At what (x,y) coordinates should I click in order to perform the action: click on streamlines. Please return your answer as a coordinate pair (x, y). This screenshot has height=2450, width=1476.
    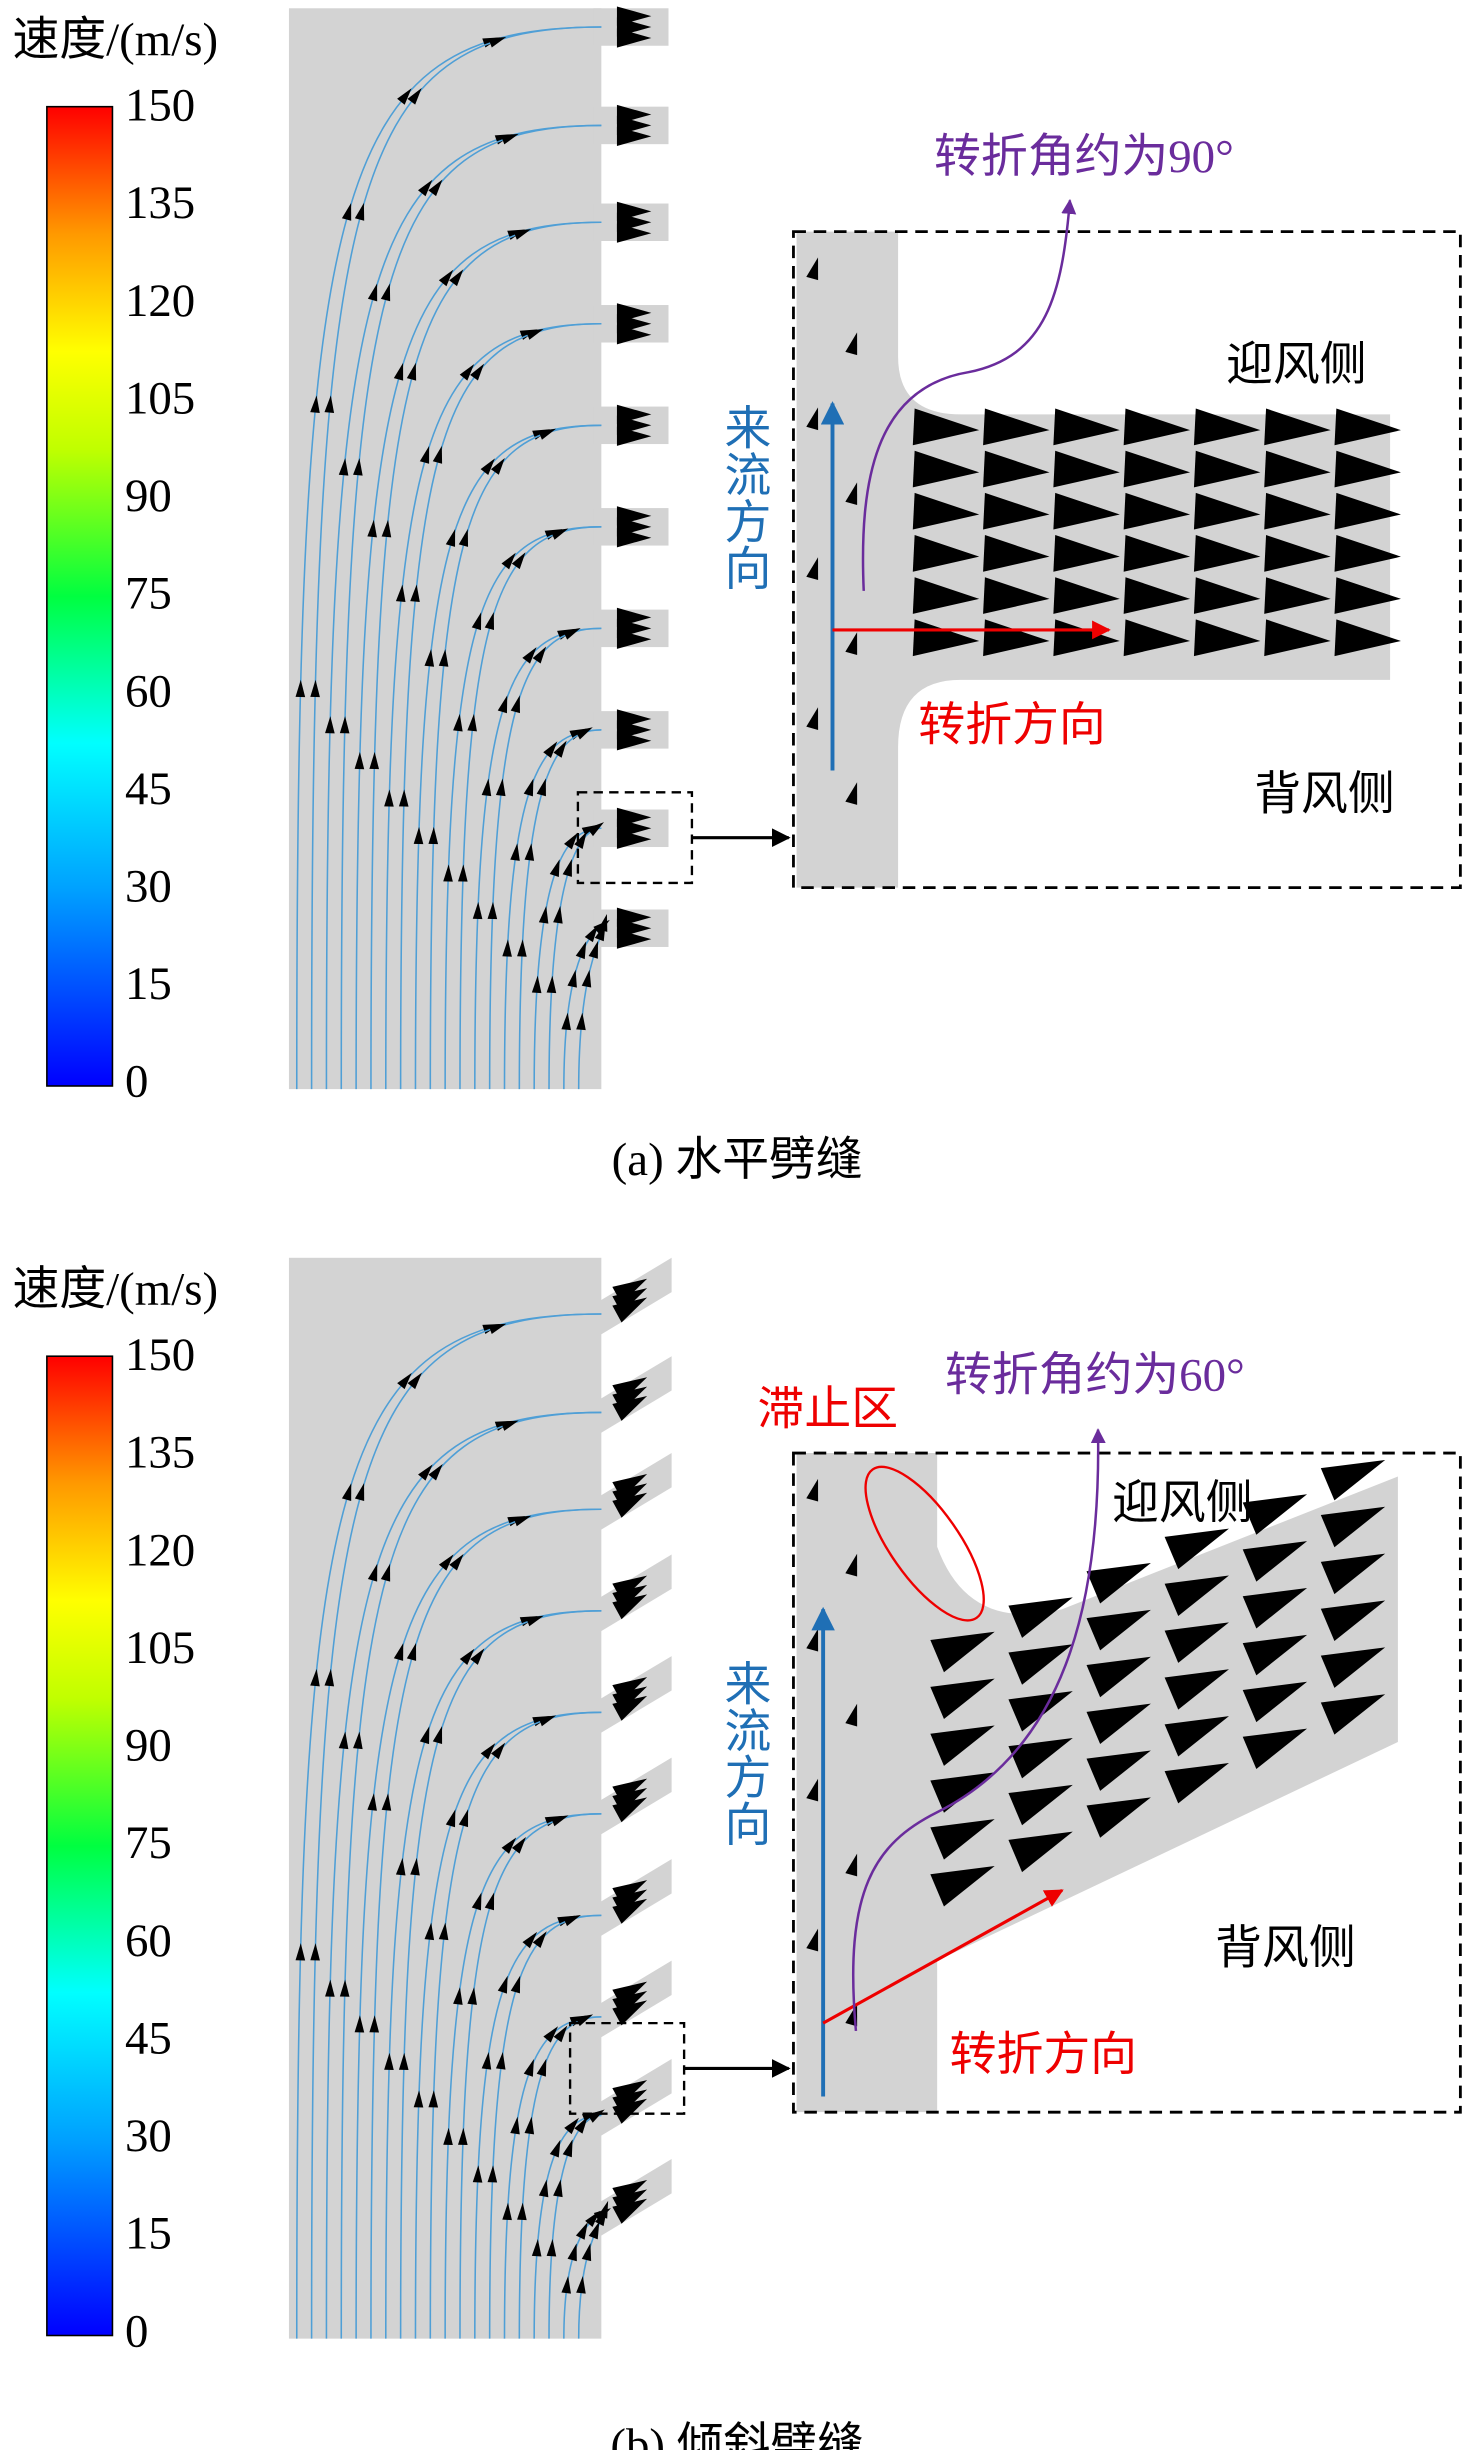
    Looking at the image, I should click on (452, 558).